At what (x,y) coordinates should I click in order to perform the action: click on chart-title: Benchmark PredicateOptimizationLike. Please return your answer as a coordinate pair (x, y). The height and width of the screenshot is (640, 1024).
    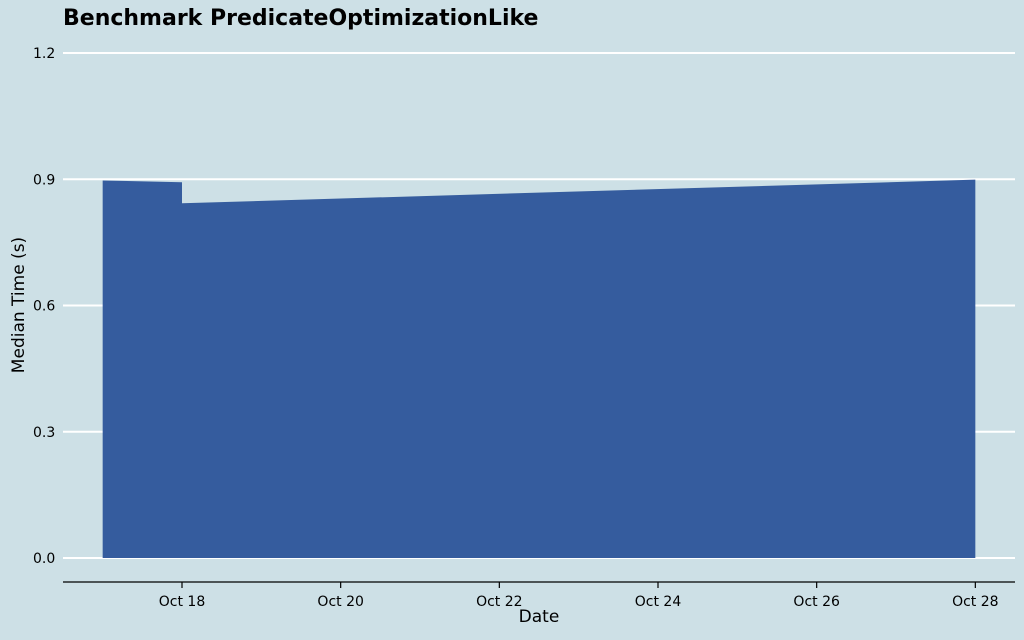
    Looking at the image, I should click on (301, 18).